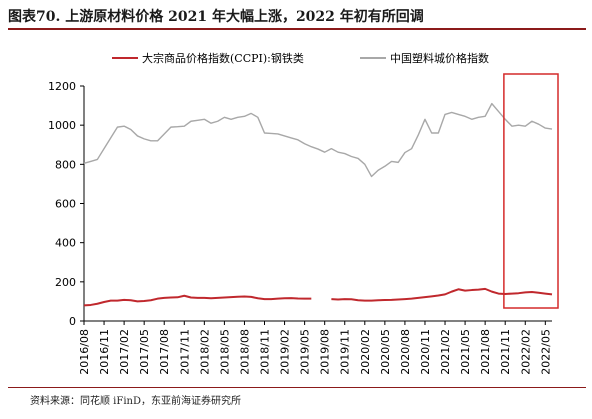 This screenshot has width=592, height=419. I want to click on x-tick-label: 2020/11, so click(425, 352).